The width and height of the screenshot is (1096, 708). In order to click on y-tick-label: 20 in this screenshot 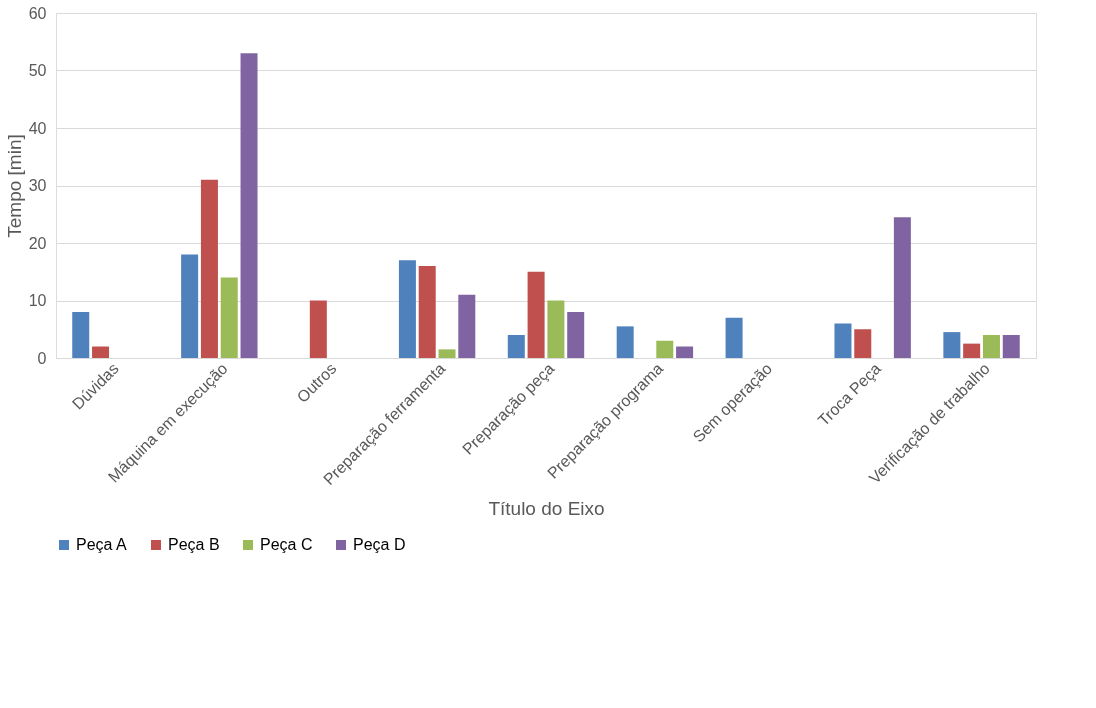, I will do `click(37, 243)`.